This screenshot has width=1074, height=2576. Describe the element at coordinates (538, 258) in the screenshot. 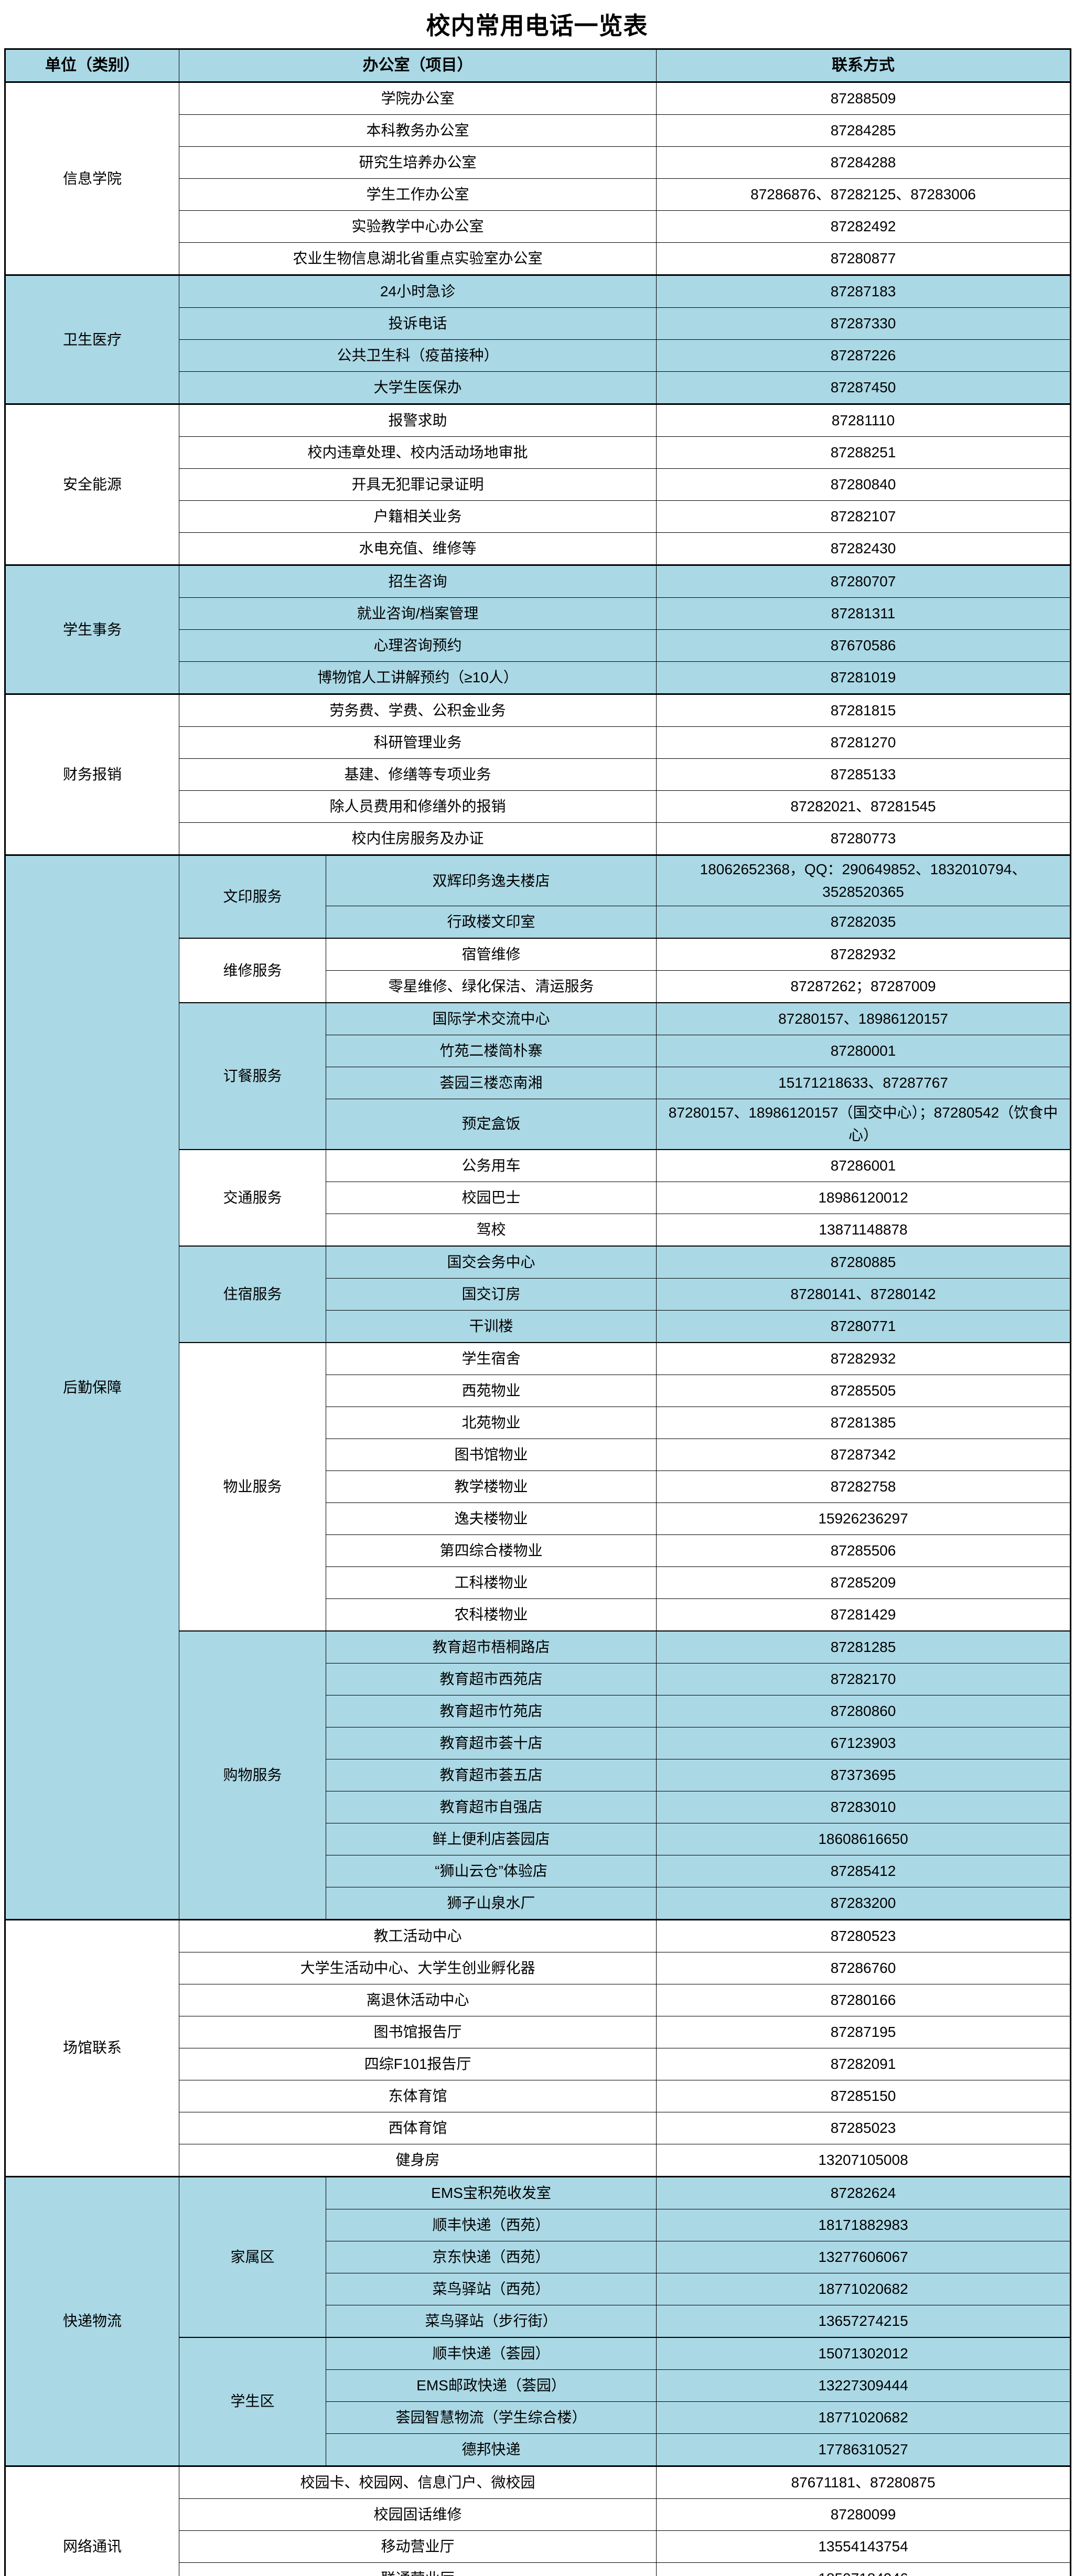

I see `table-row: 农业生物信息湖北省重点实验室办公室 87280877` at that location.